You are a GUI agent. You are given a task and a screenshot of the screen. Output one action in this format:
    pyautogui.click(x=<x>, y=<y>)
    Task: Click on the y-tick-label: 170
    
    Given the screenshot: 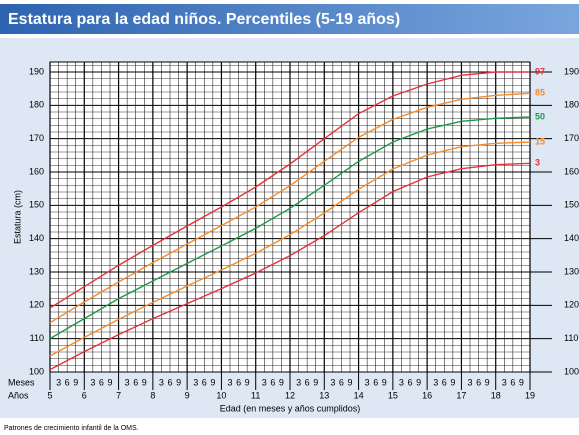 What is the action you would take?
    pyautogui.click(x=36, y=138)
    